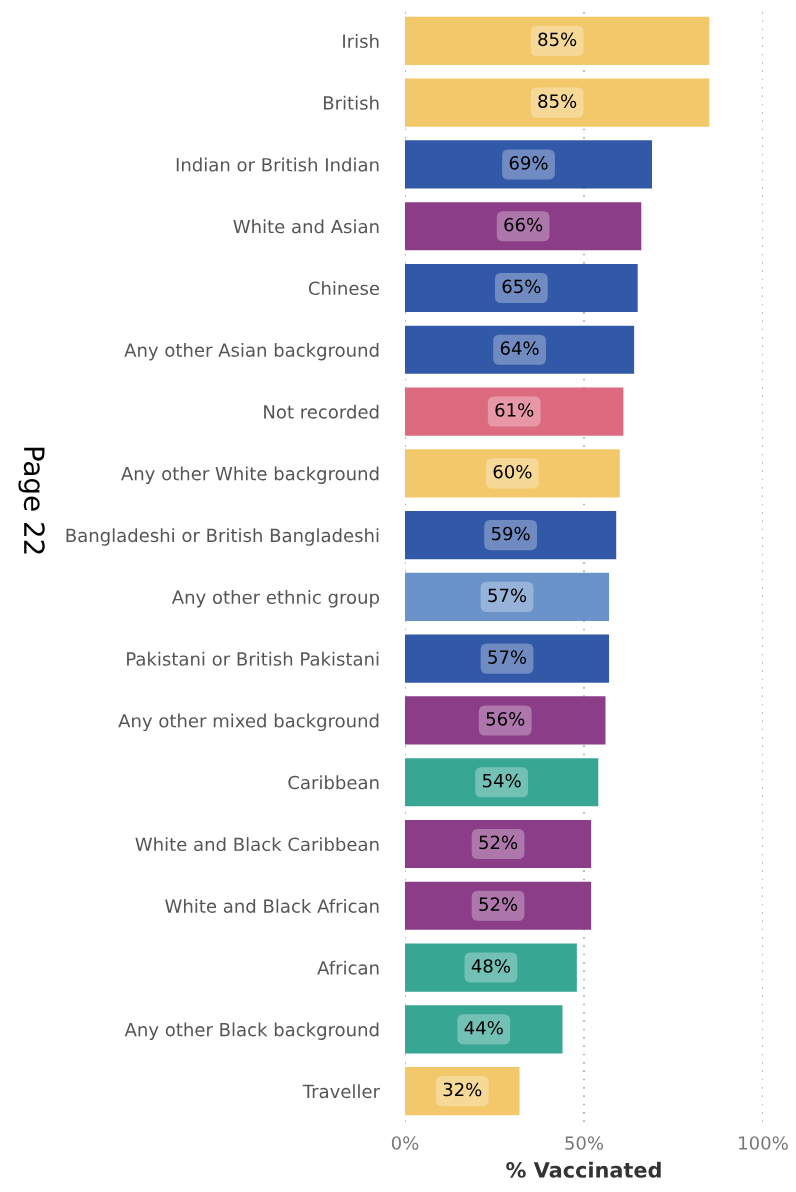 This screenshot has width=796, height=1192. Describe the element at coordinates (405, 1143) in the screenshot. I see `x-tick-label: 0%` at that location.